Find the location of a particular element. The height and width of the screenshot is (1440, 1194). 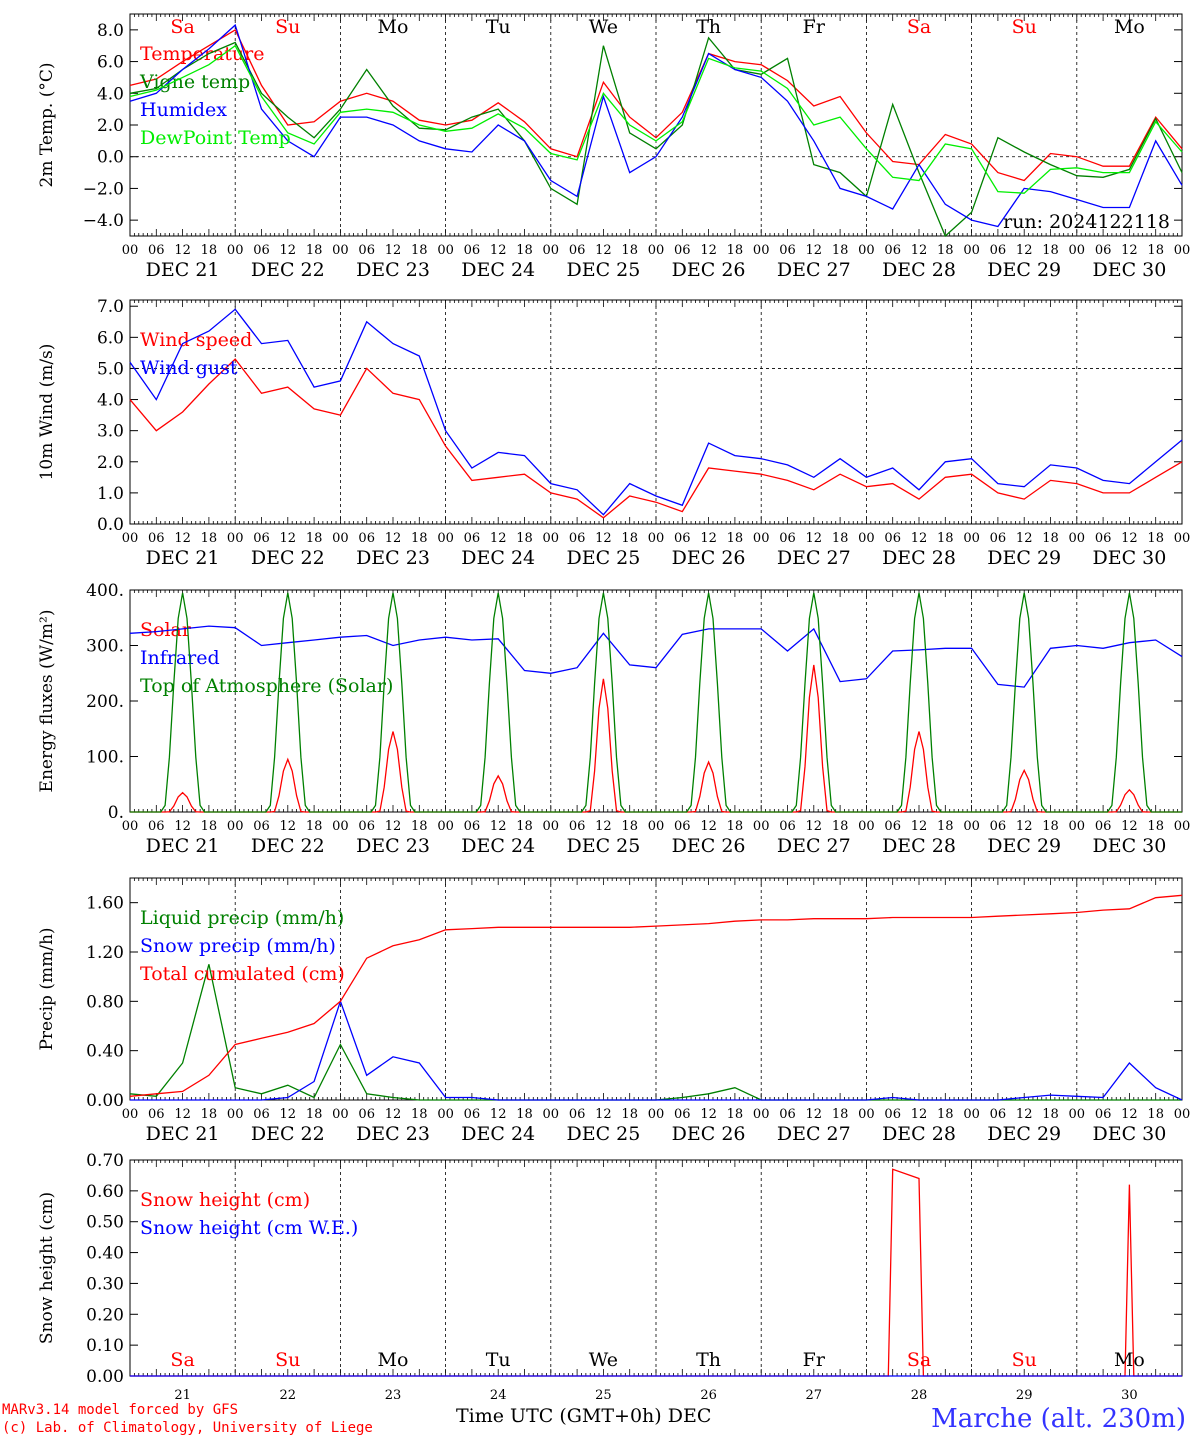

date-label: DEC 22 is located at coordinates (288, 846).